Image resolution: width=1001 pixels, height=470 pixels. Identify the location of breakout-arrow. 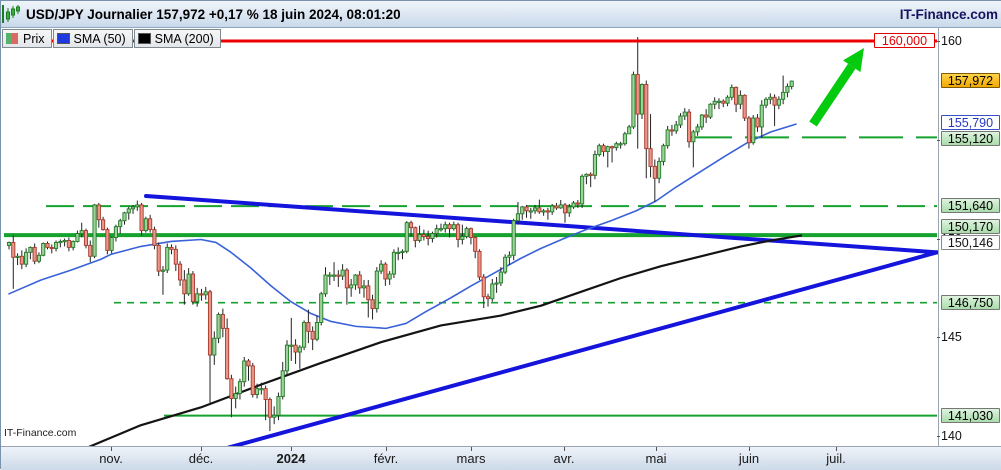
(836, 87).